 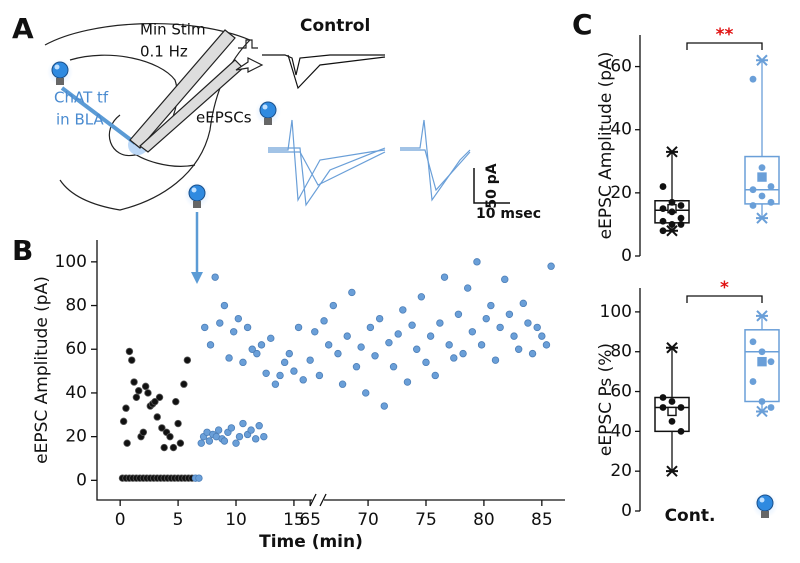 What do you see at coordinates (76, 437) in the screenshot?
I see `y-tick-label: 20` at bounding box center [76, 437].